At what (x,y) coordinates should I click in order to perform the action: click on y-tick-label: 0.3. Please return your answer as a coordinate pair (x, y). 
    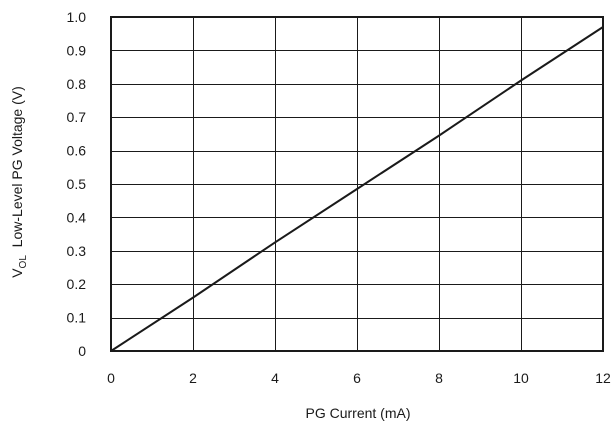
    Looking at the image, I should click on (77, 251).